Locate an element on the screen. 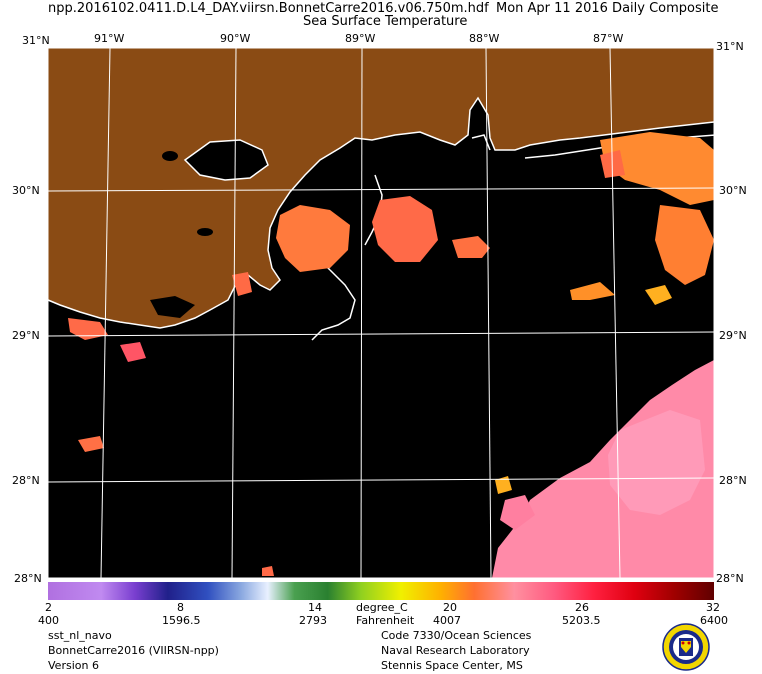 The image size is (762, 674). lat-label-30-right: 30°N is located at coordinates (733, 190).